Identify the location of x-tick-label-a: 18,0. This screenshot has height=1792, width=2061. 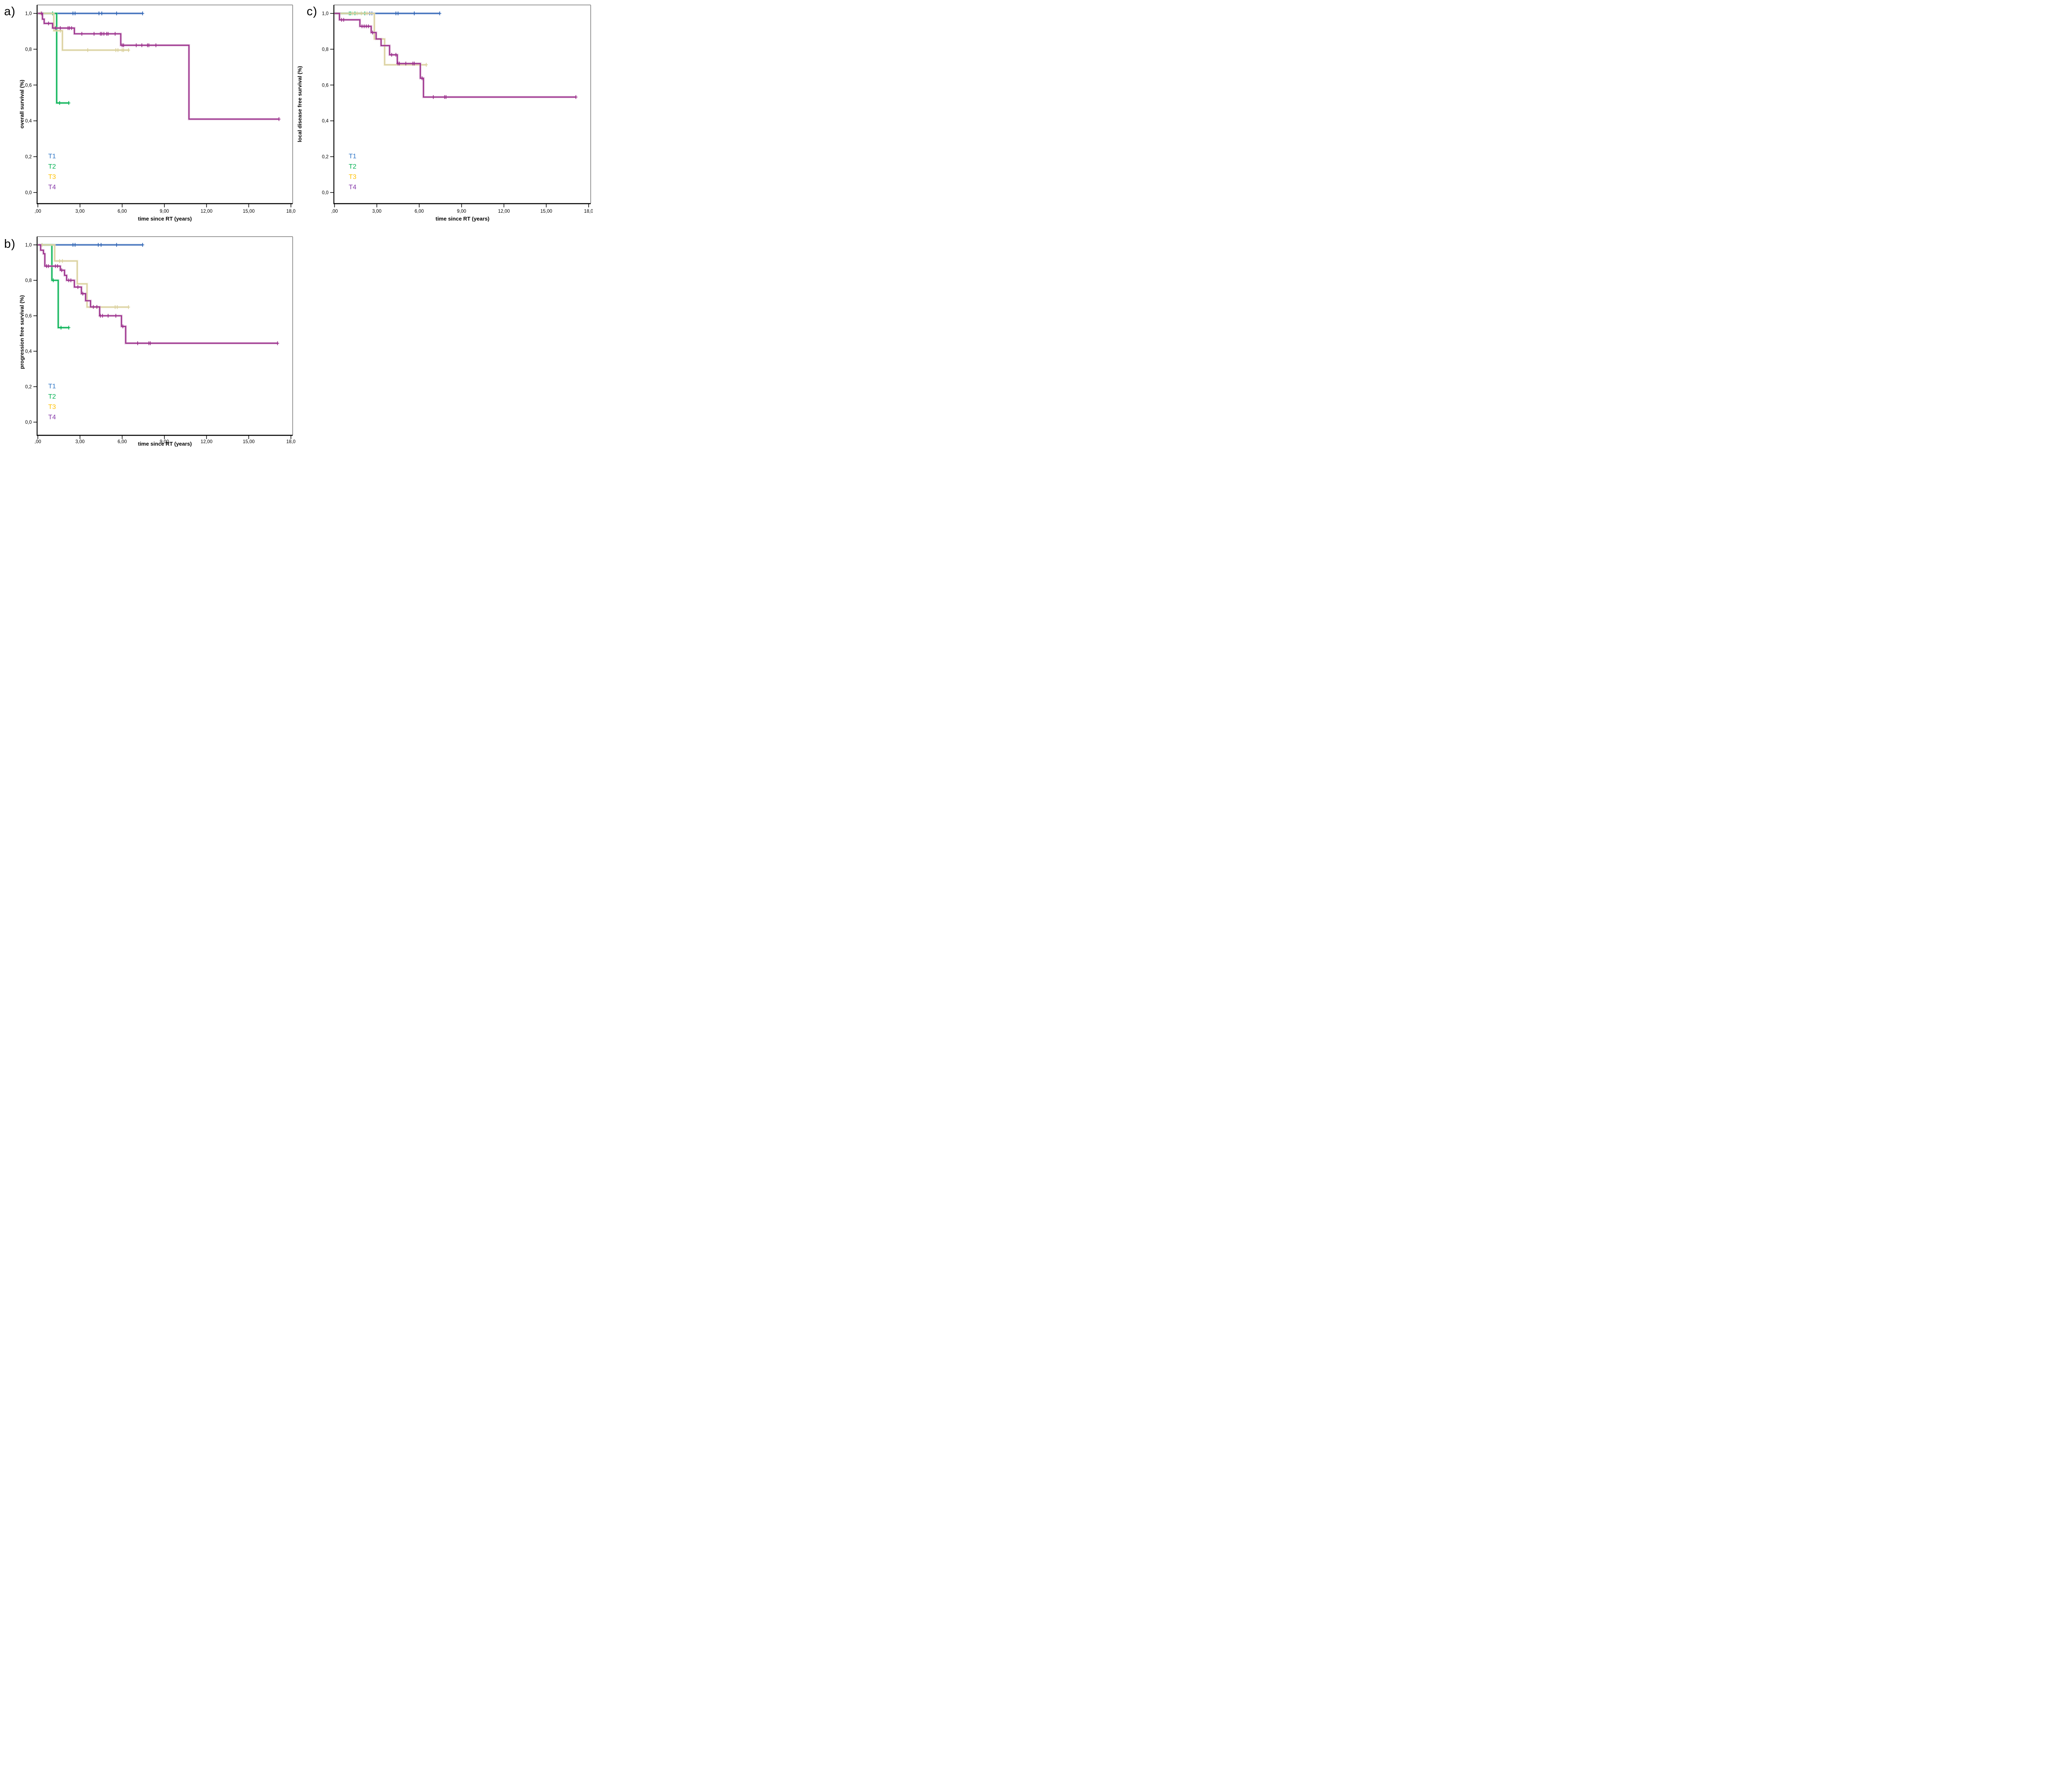
(291, 211).